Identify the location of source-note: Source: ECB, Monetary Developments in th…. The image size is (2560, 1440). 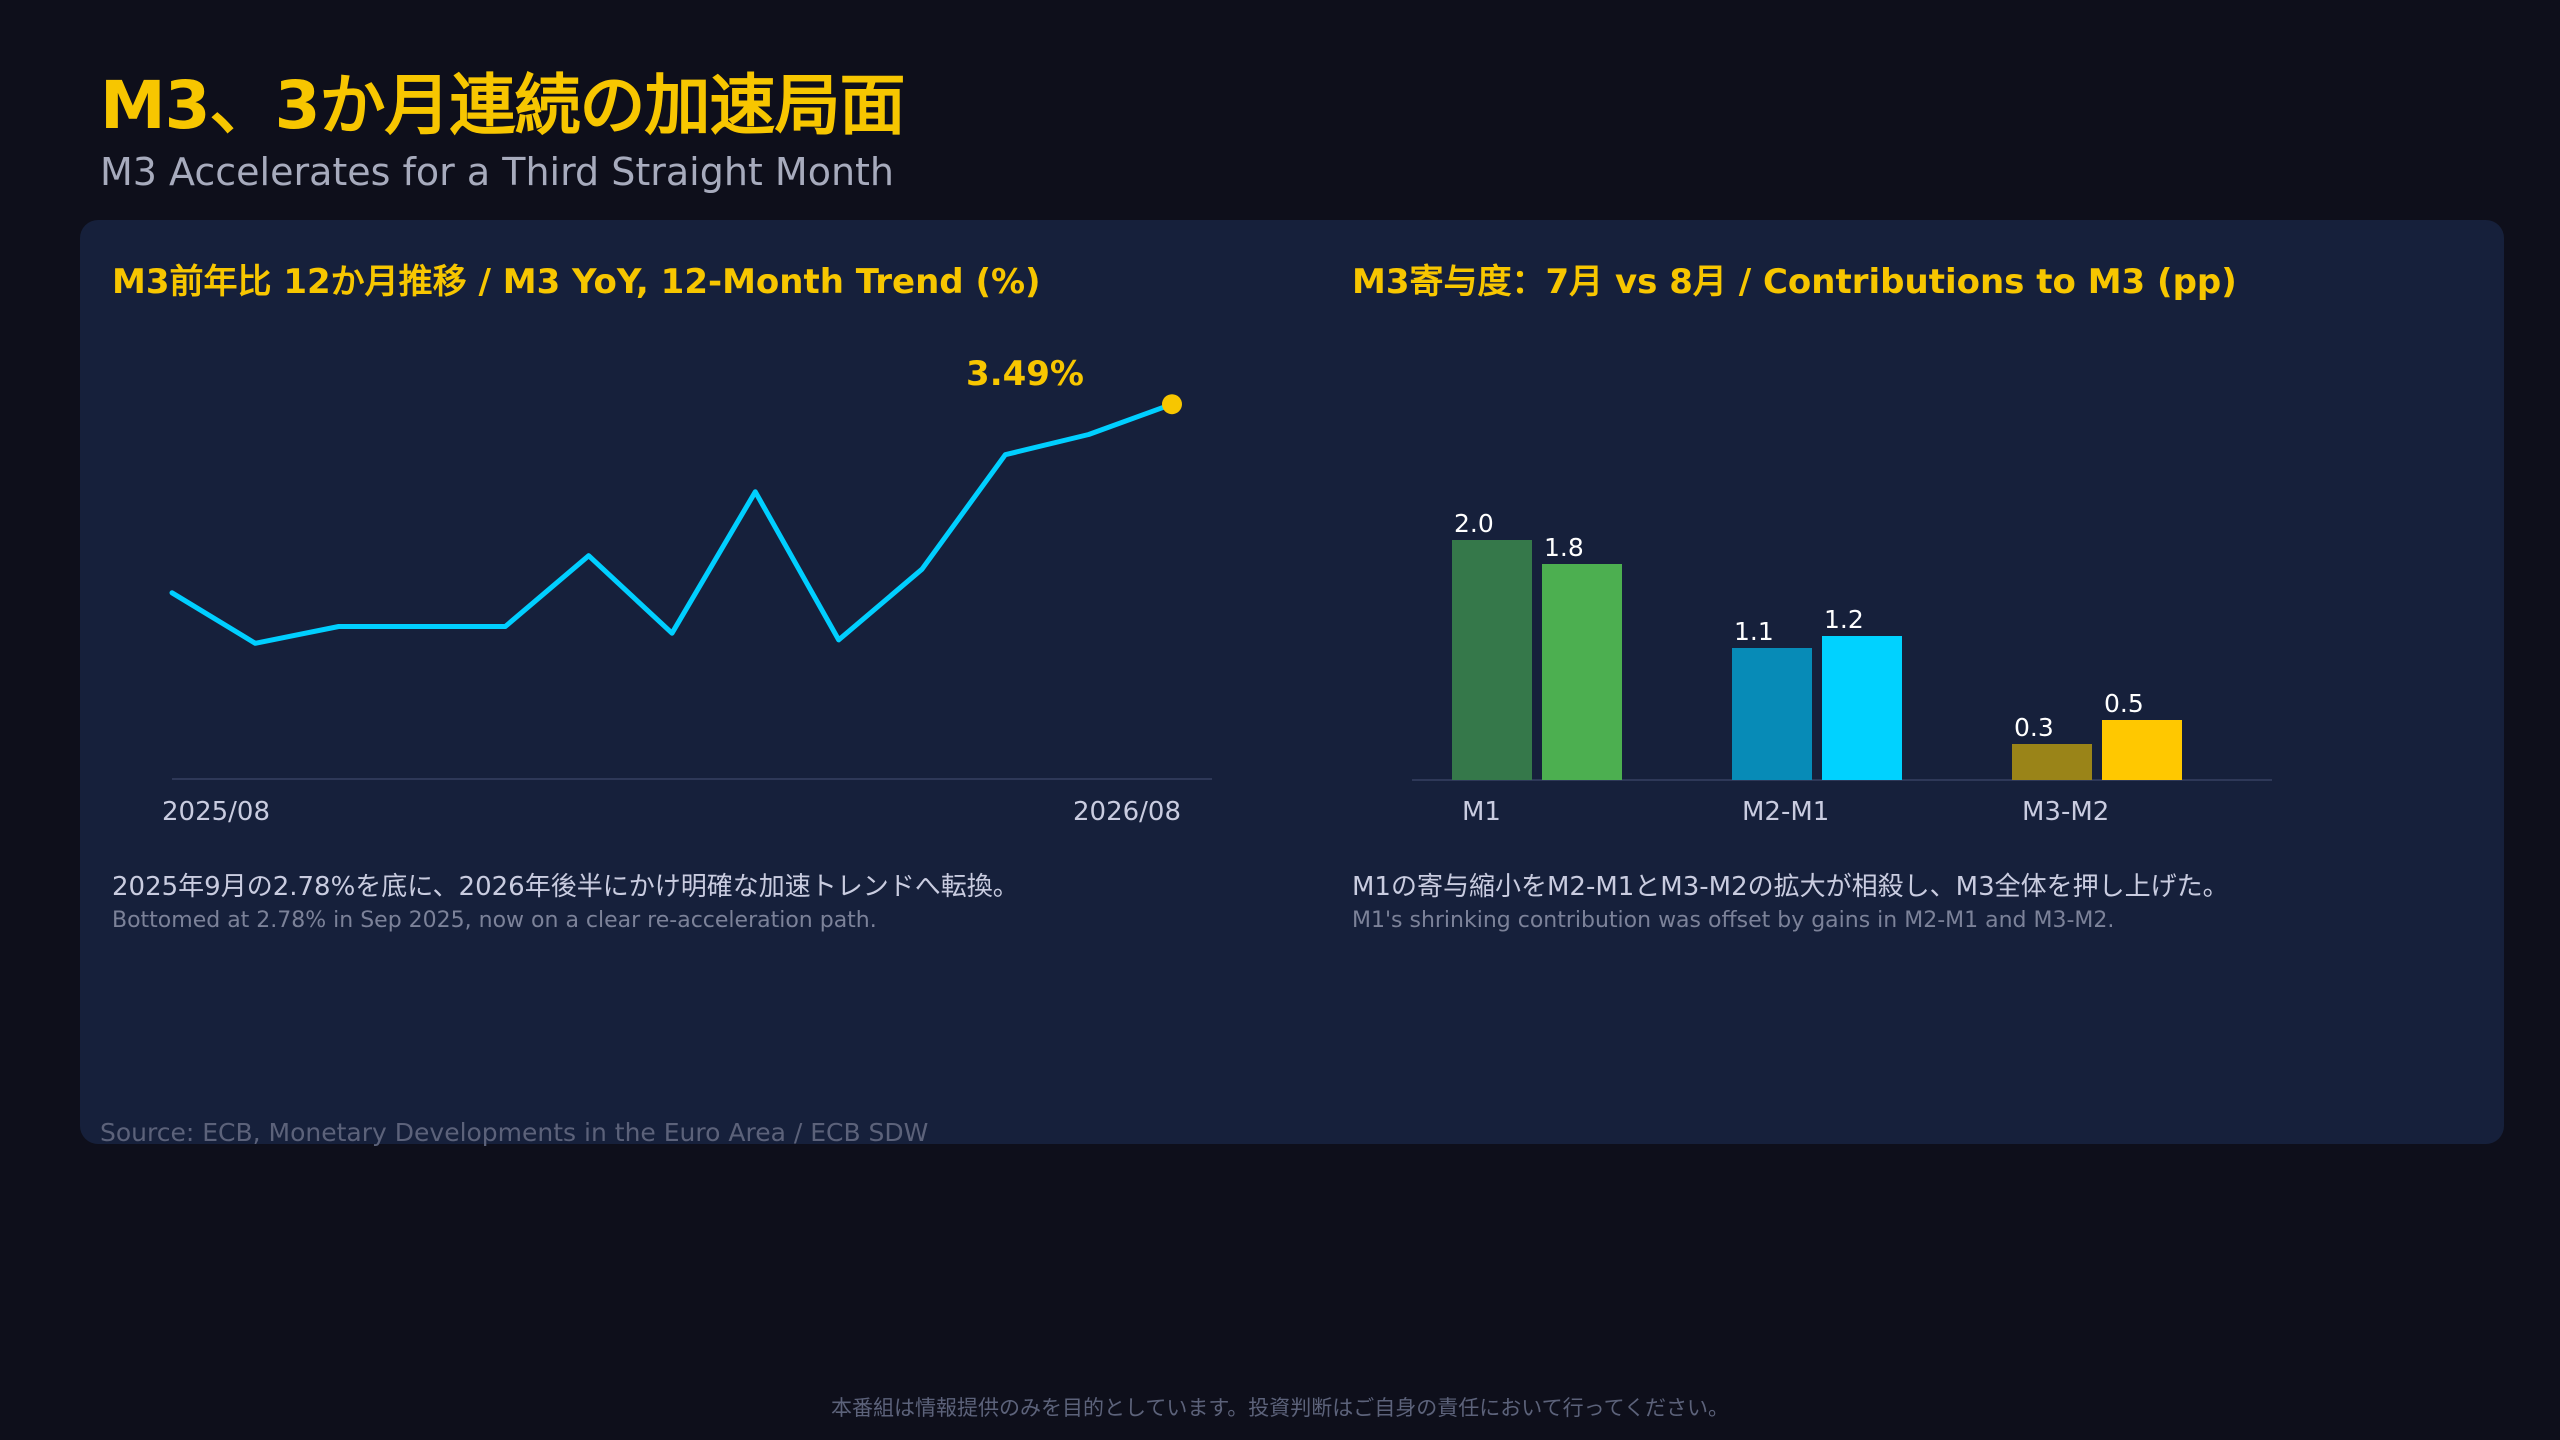
(514, 1132).